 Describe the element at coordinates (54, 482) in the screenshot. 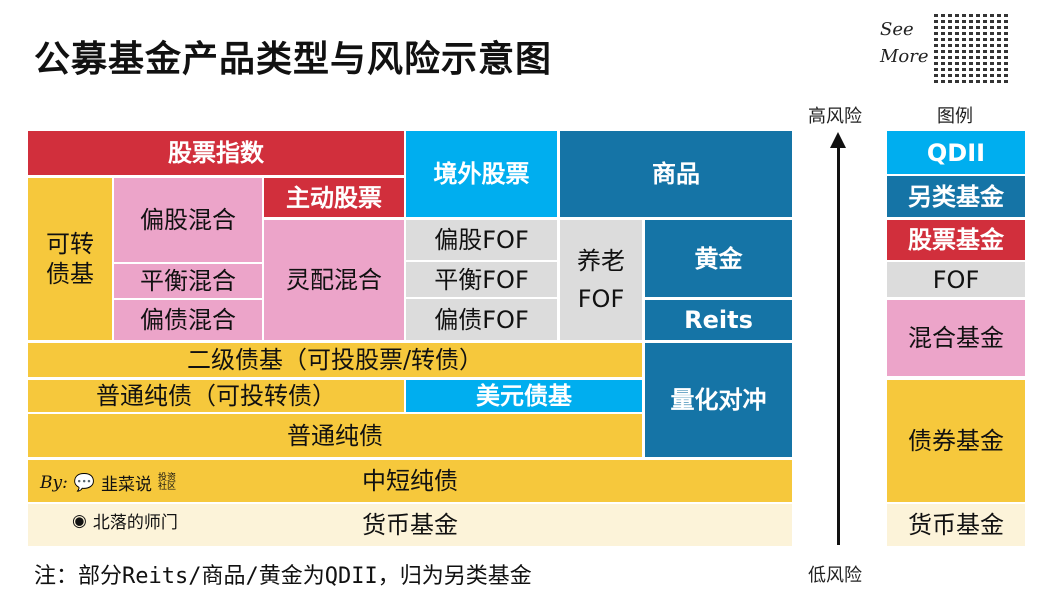

I see `by-label: By:` at that location.